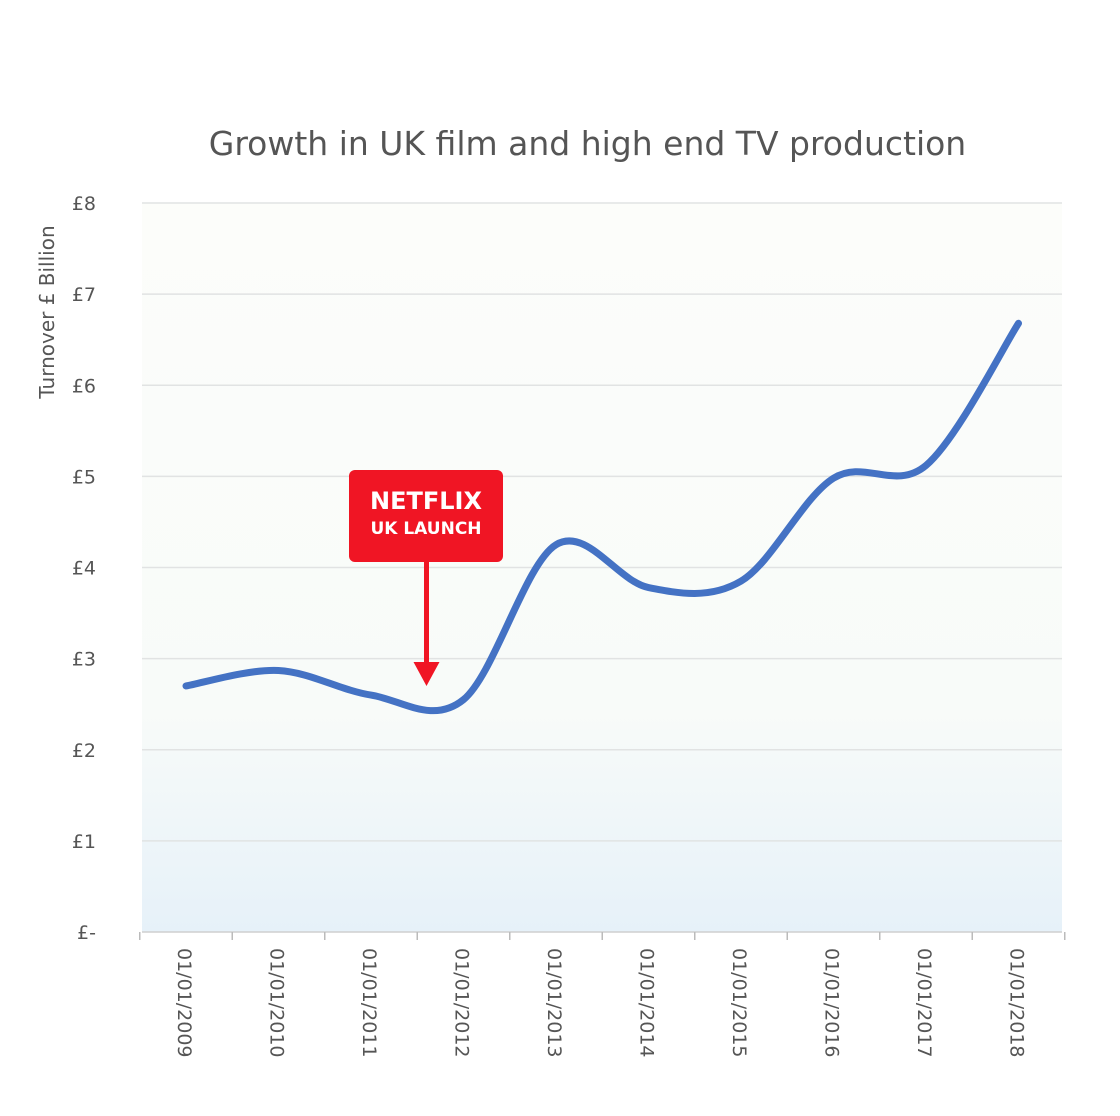 The image size is (1120, 1116). What do you see at coordinates (84, 386) in the screenshot?
I see `y-tick-label: £6` at bounding box center [84, 386].